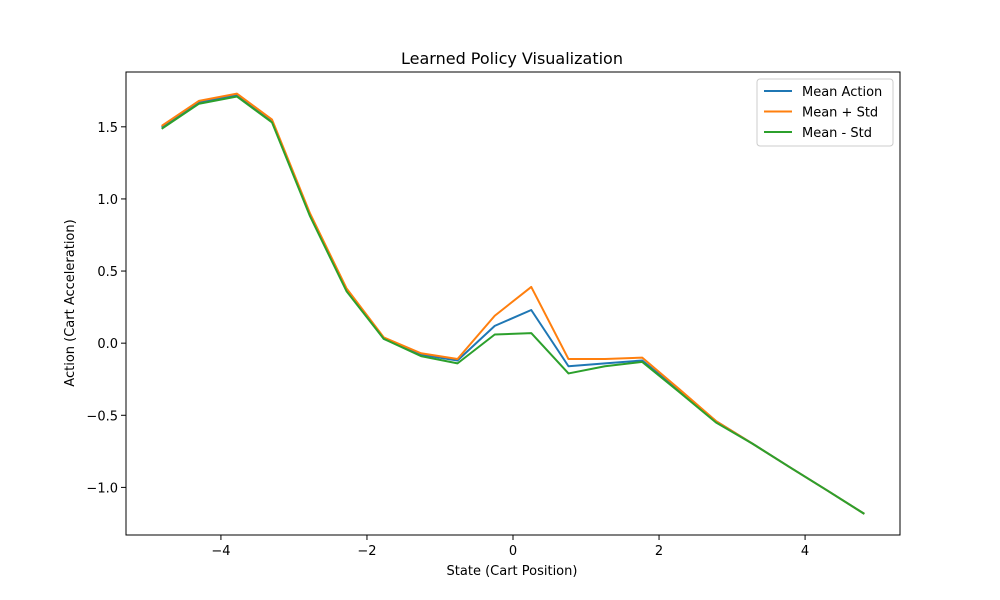  I want to click on x-tick-label: 0, so click(513, 551).